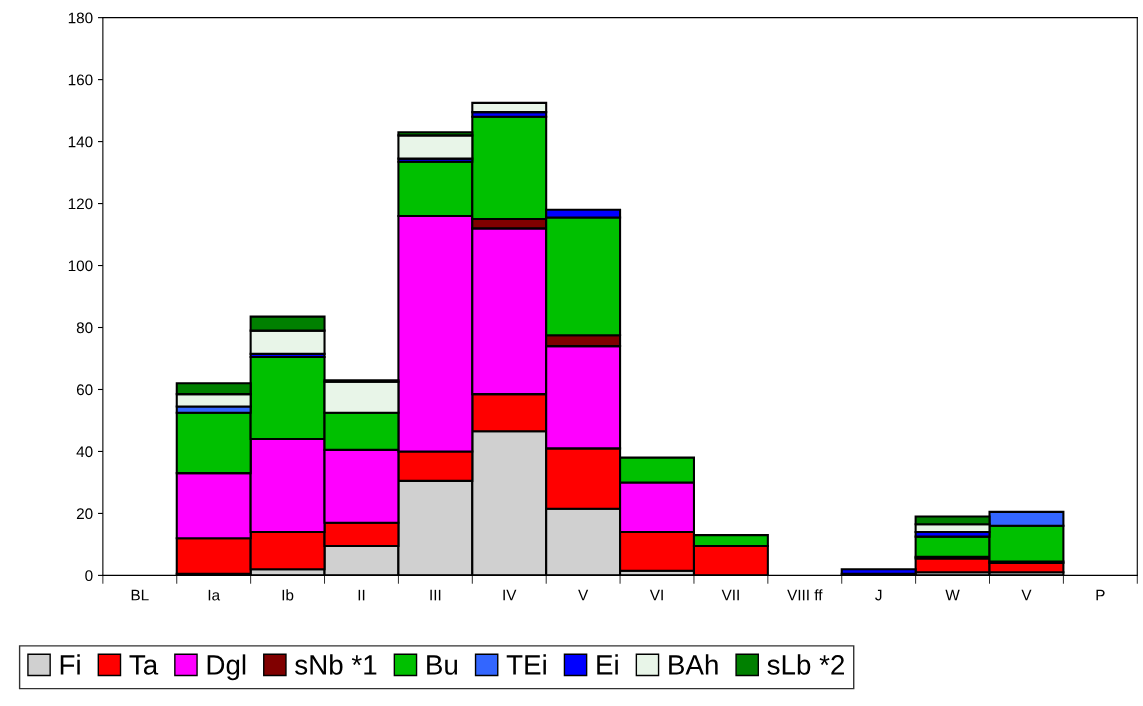  I want to click on x-tick-label: W, so click(952, 595).